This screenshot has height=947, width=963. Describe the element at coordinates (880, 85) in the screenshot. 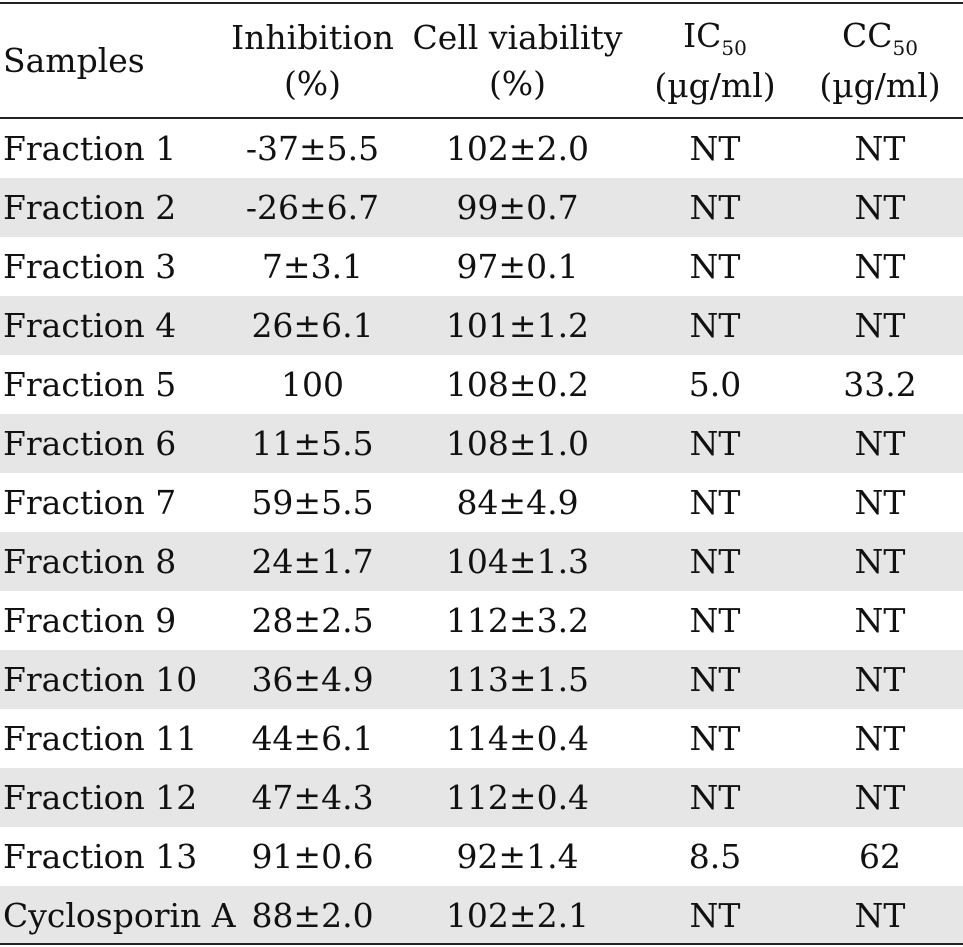

I see `header-cc50-unit: (µg/ml)` at that location.